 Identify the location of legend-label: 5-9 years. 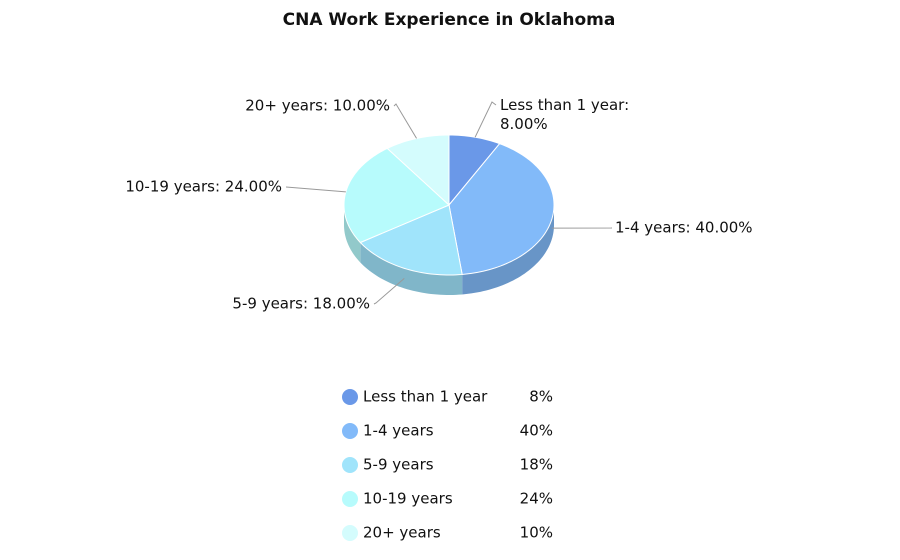
(398, 465).